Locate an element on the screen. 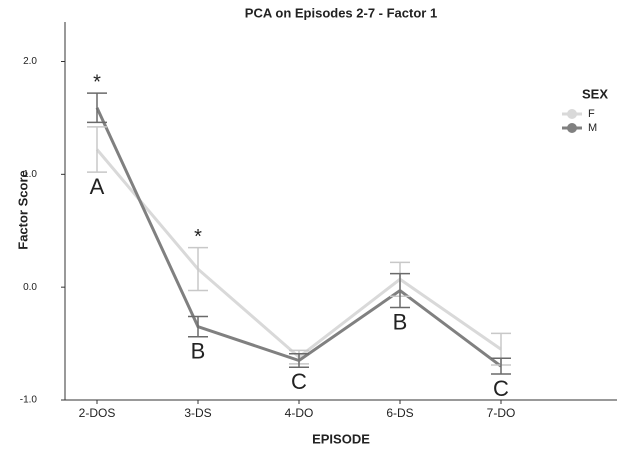  x-tick-label: 3-DS is located at coordinates (197, 413).